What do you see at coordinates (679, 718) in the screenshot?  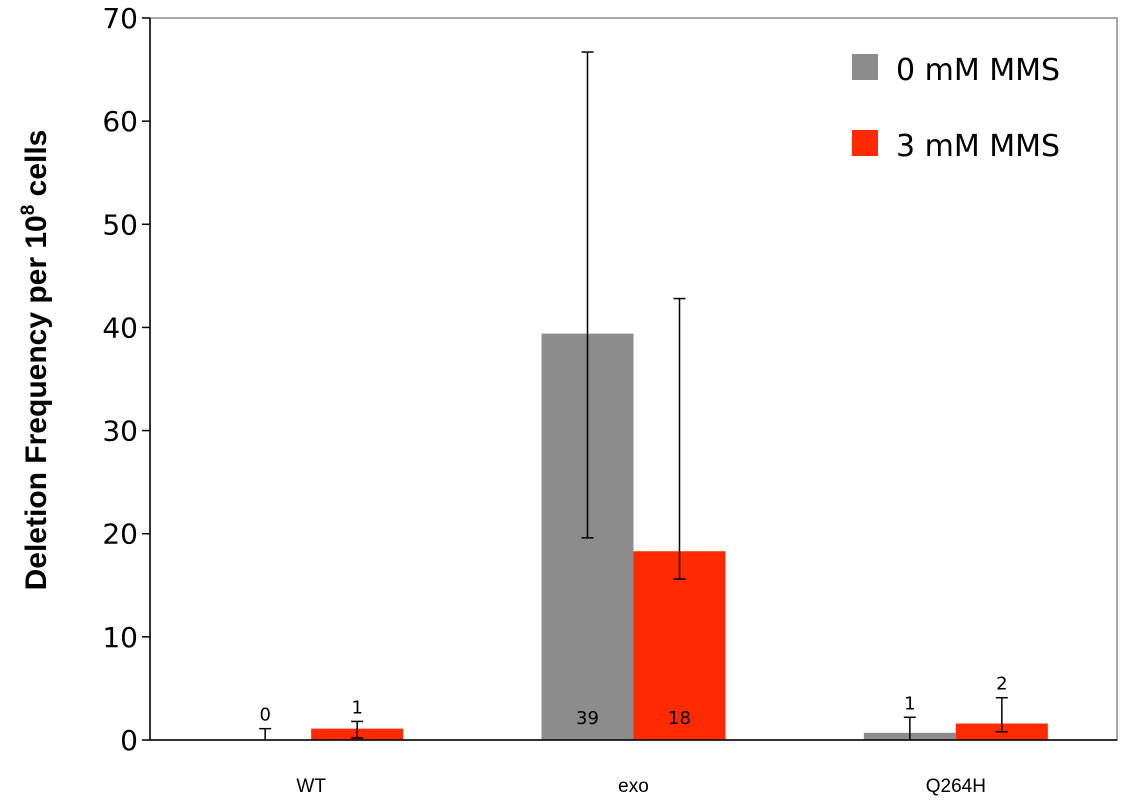 I see `data-label: 18` at bounding box center [679, 718].